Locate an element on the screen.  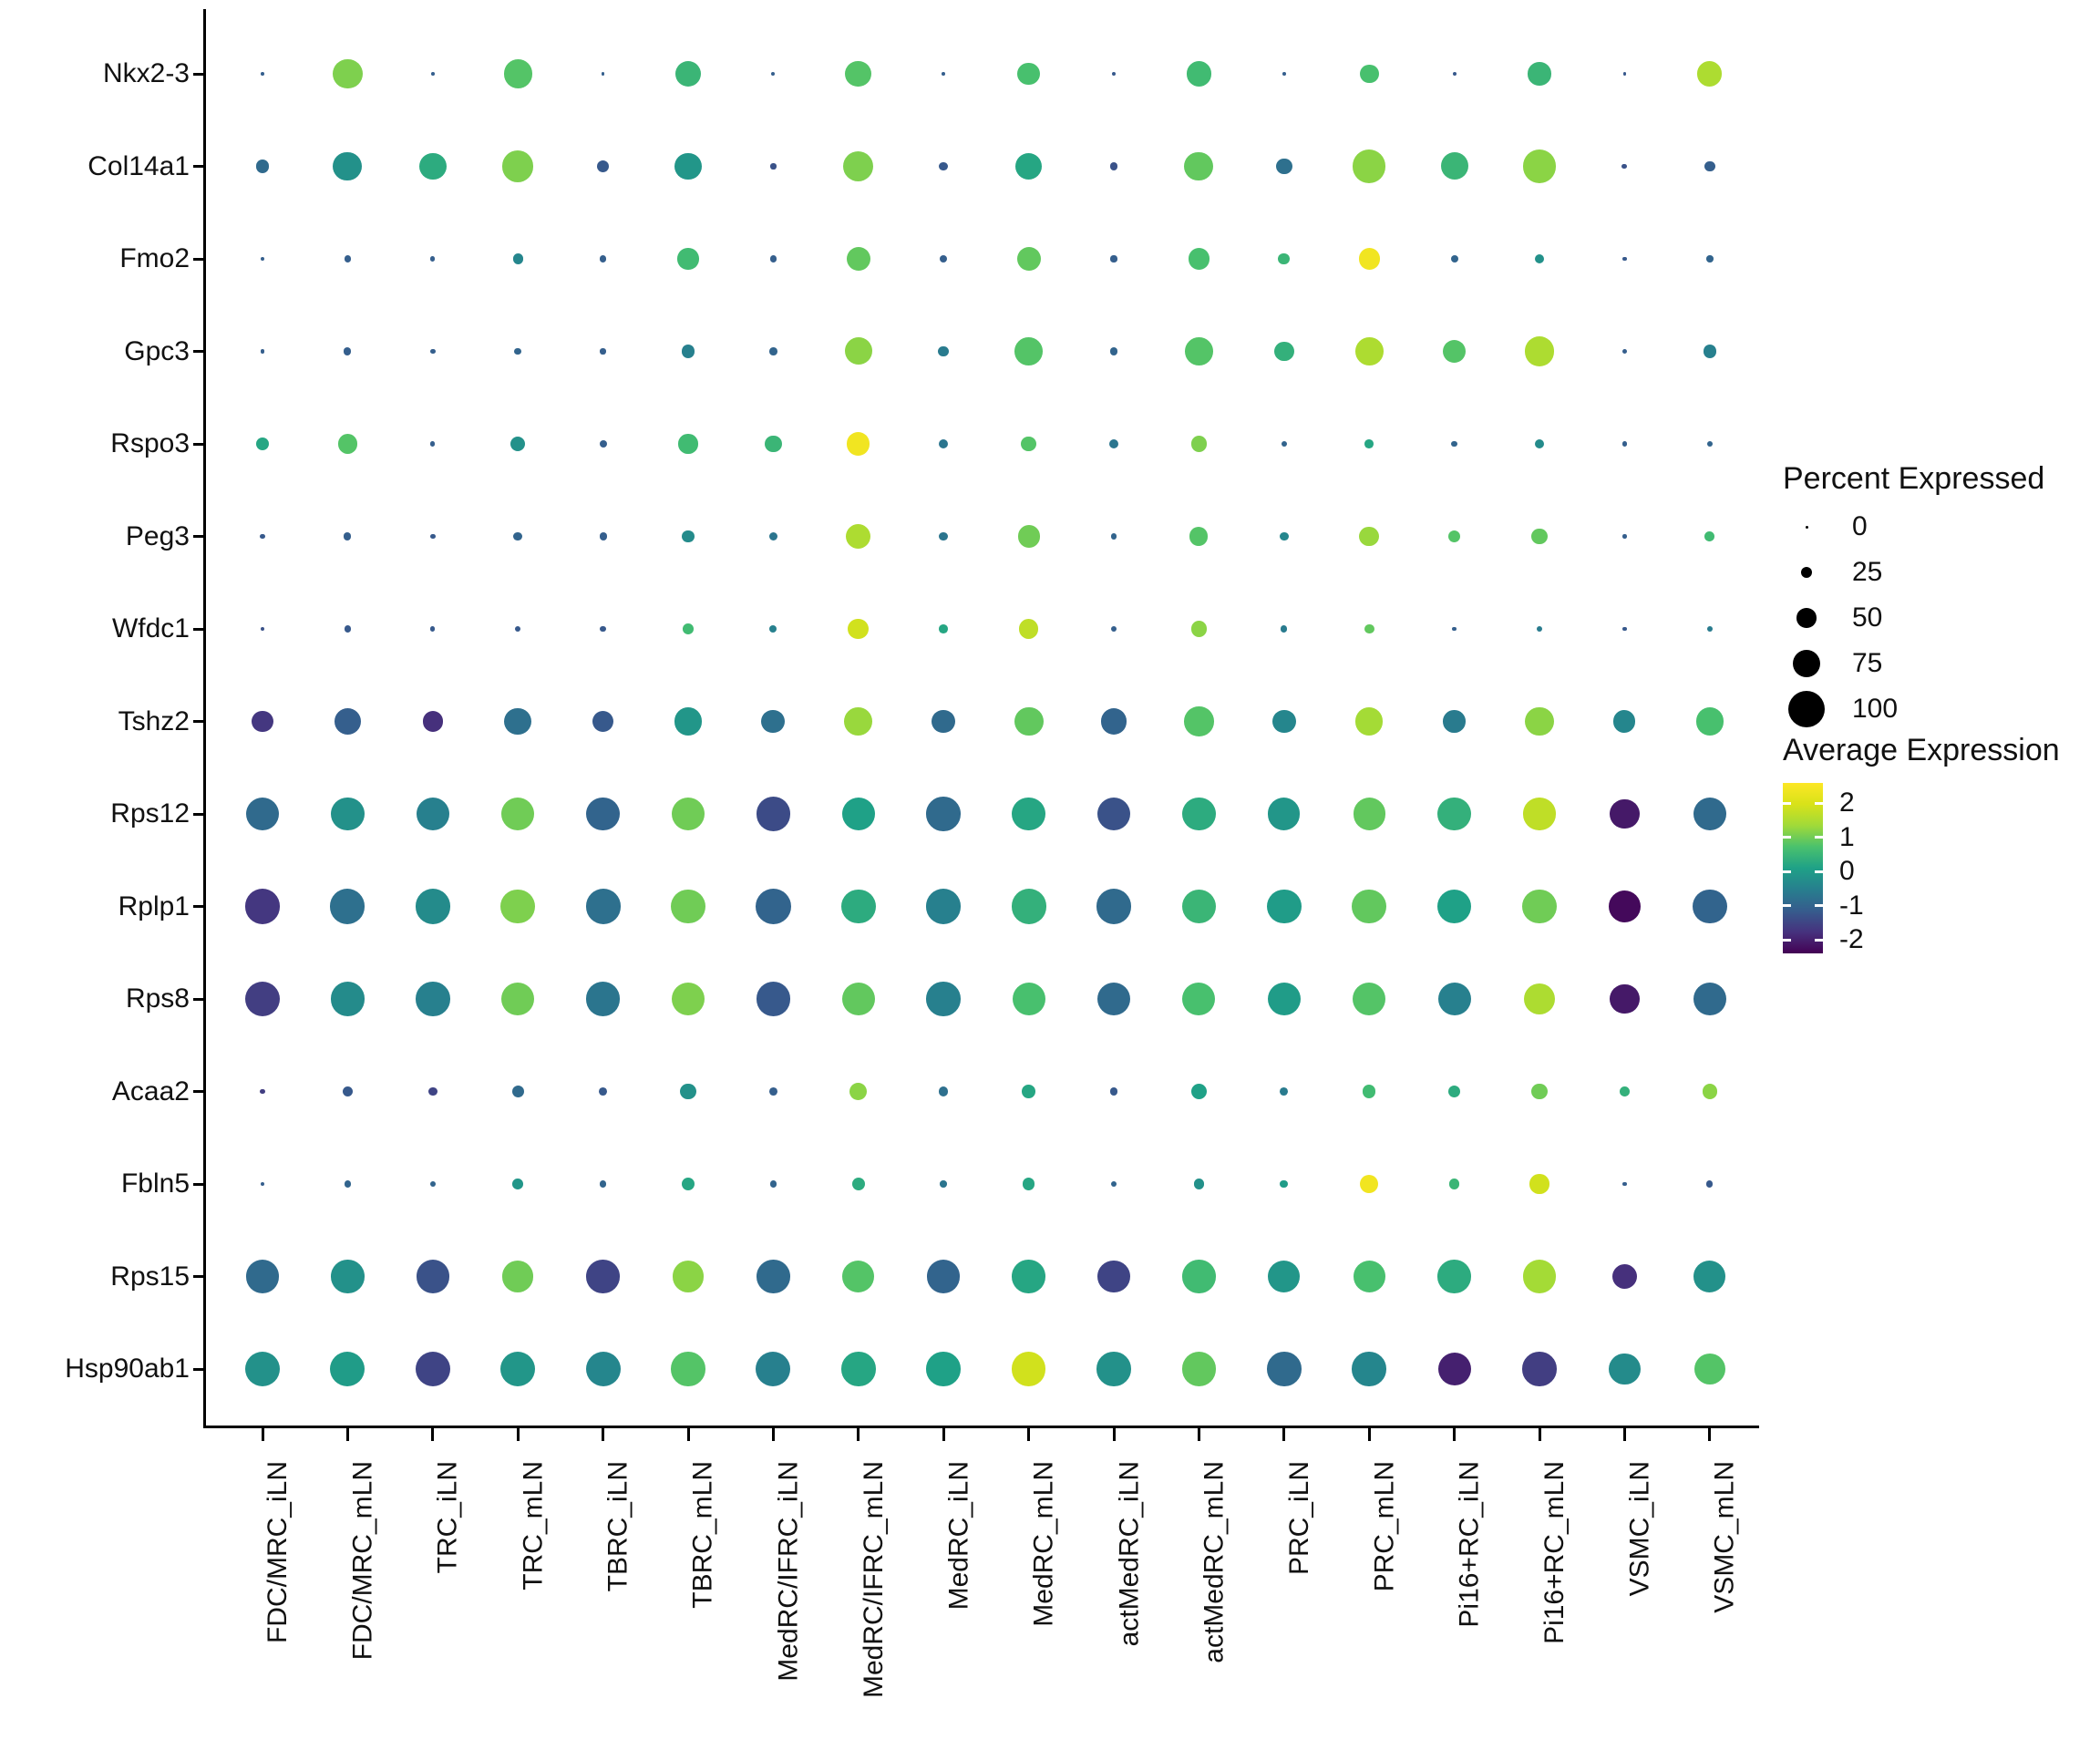
expression-dot-Rps15-TBRC_iLN is located at coordinates (603, 1277).